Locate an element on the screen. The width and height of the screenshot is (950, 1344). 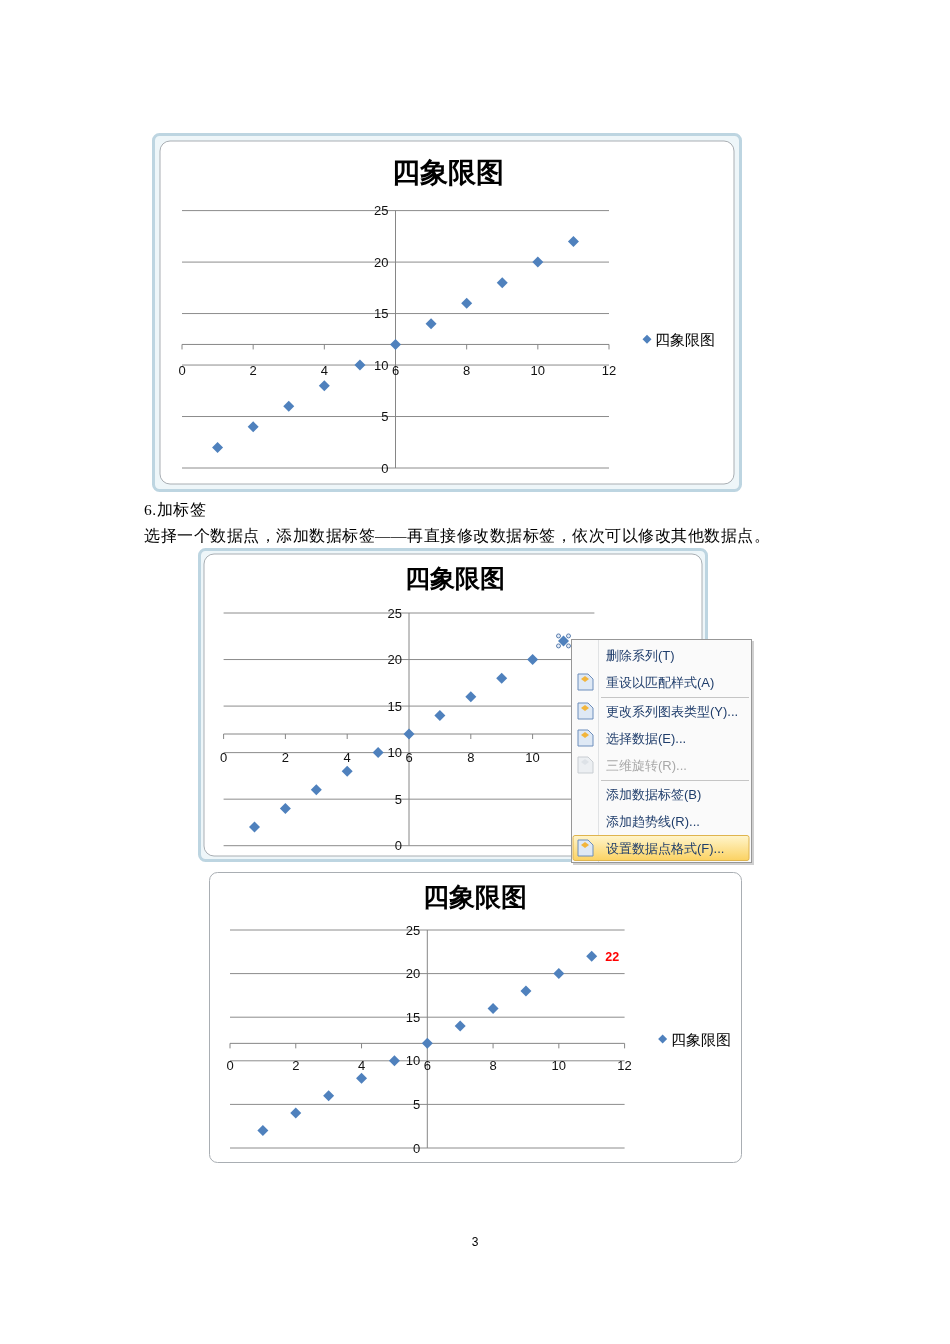
annotation: 3 is located at coordinates (475, 1242).